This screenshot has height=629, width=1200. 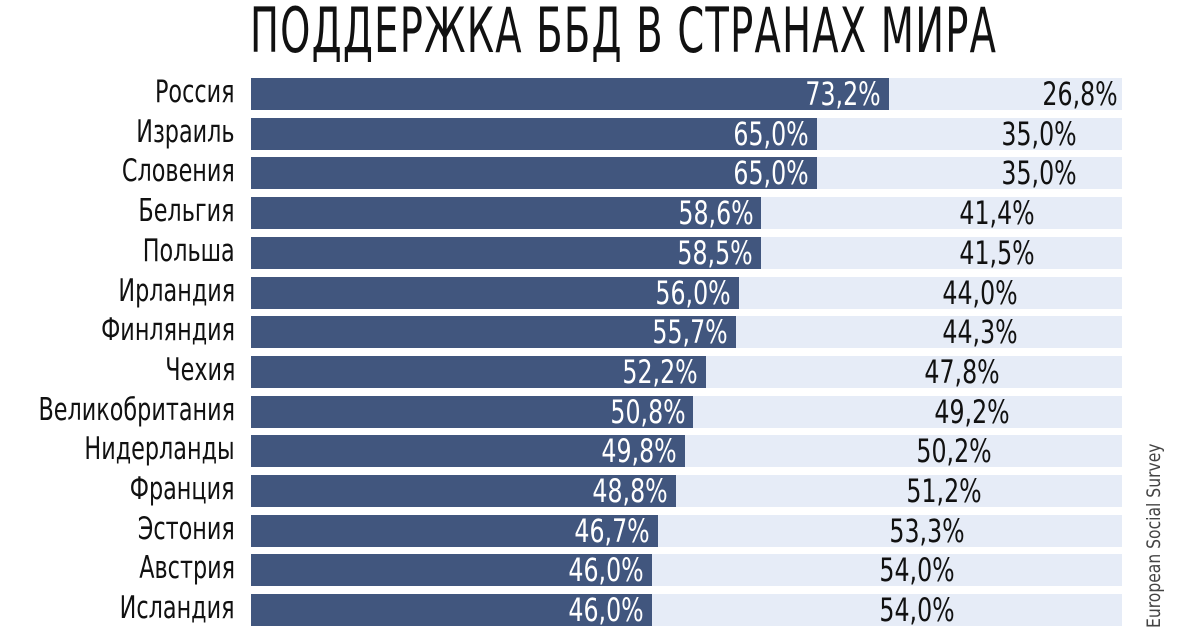 I want to click on oppose-value-label: 49,2%, so click(x=972, y=411).